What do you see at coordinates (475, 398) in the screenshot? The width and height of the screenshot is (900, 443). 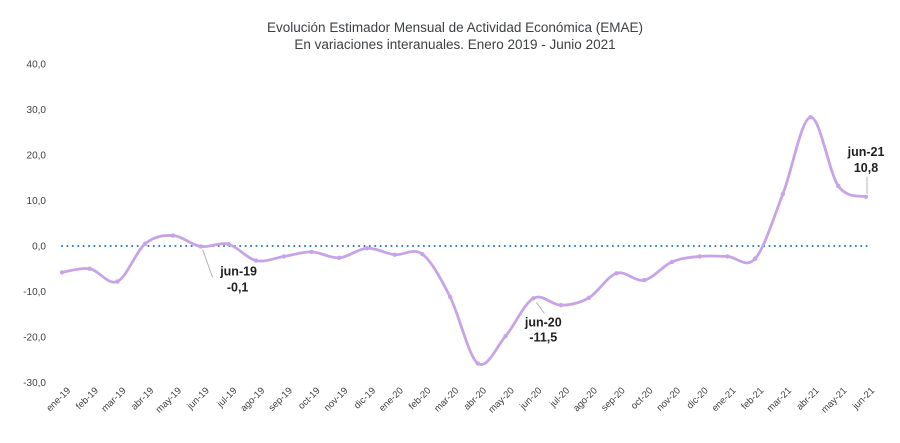 I see `x-tick-label: abr-20` at bounding box center [475, 398].